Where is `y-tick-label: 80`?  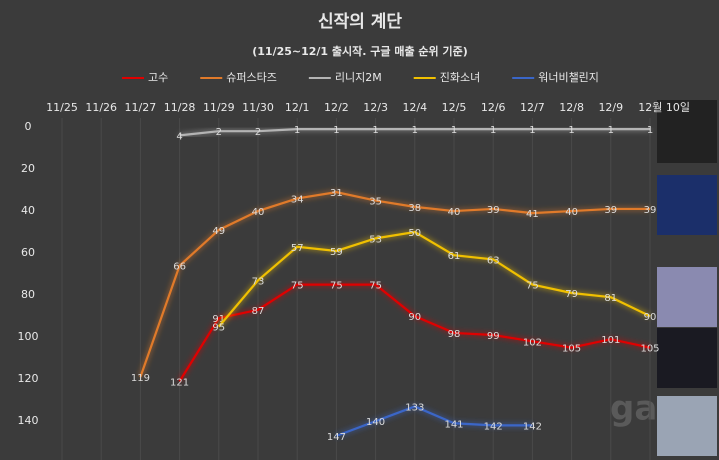 y-tick-label: 80 is located at coordinates (28, 294).